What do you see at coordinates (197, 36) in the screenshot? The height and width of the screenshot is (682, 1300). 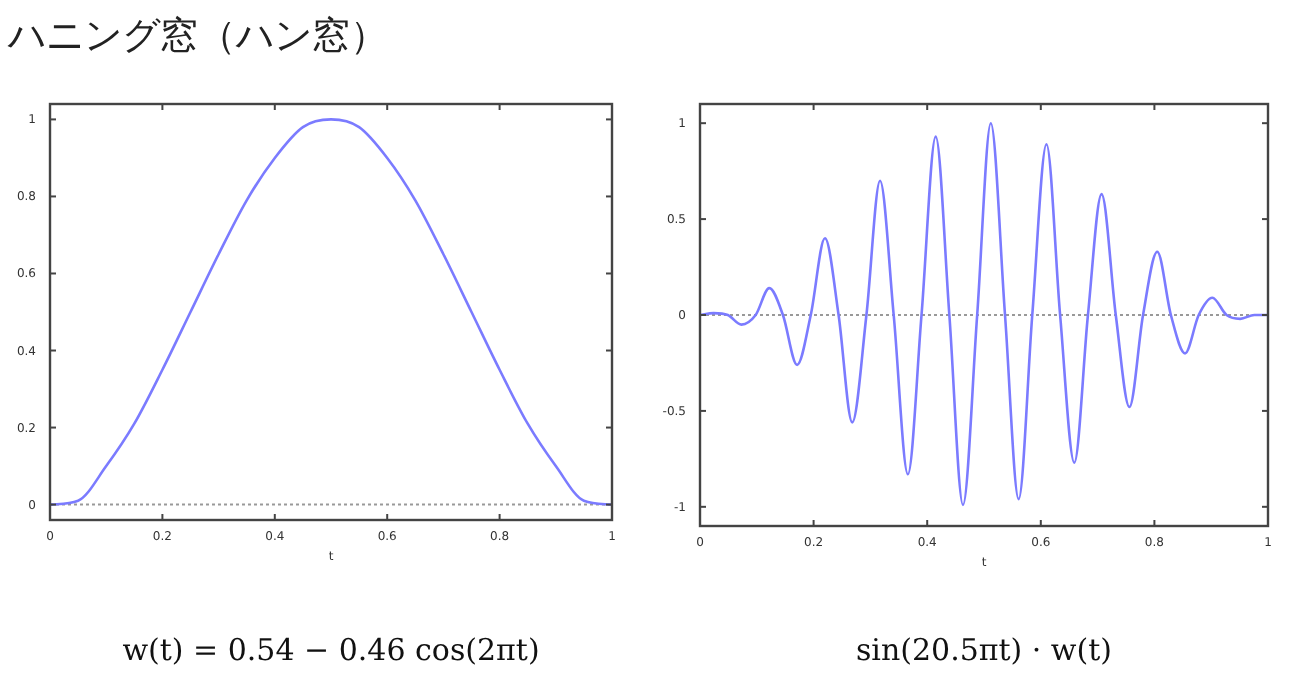 I see `chart-title: ハニング窓（ハン窓）` at bounding box center [197, 36].